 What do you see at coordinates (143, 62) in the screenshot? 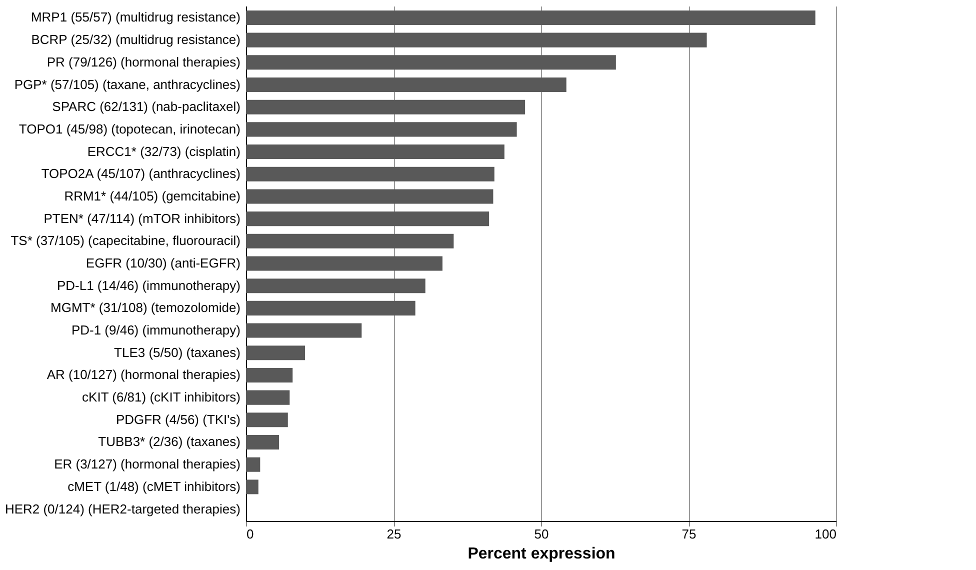
I see `y-tick-label: PR (79/126) (hormonal therapies)` at bounding box center [143, 62].